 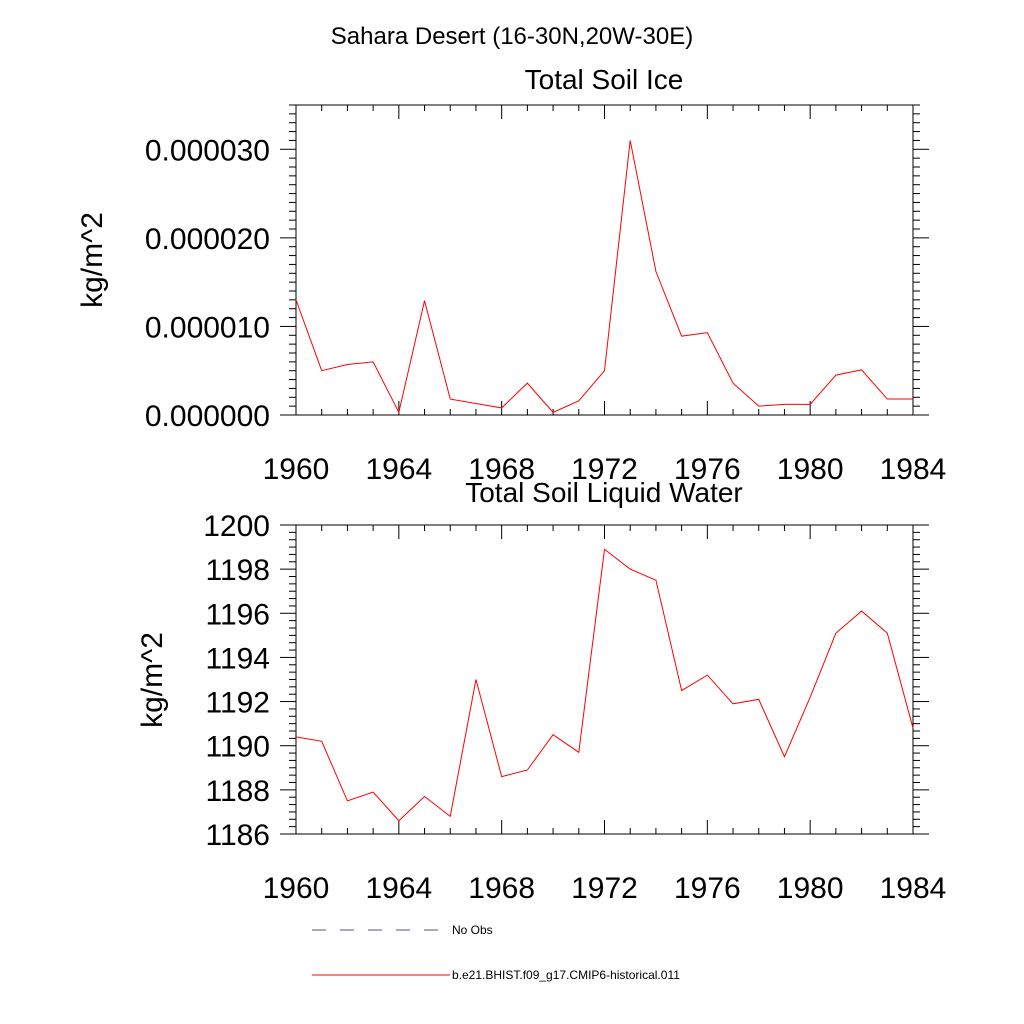 What do you see at coordinates (207, 416) in the screenshot?
I see `y-tick-label: 0.000000` at bounding box center [207, 416].